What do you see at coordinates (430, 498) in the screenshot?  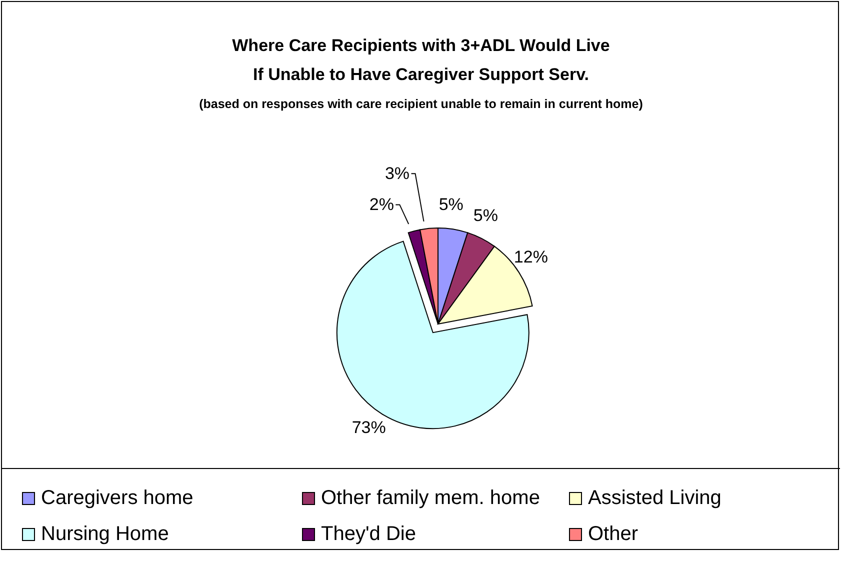 I see `legend-label: Other family mem. home` at bounding box center [430, 498].